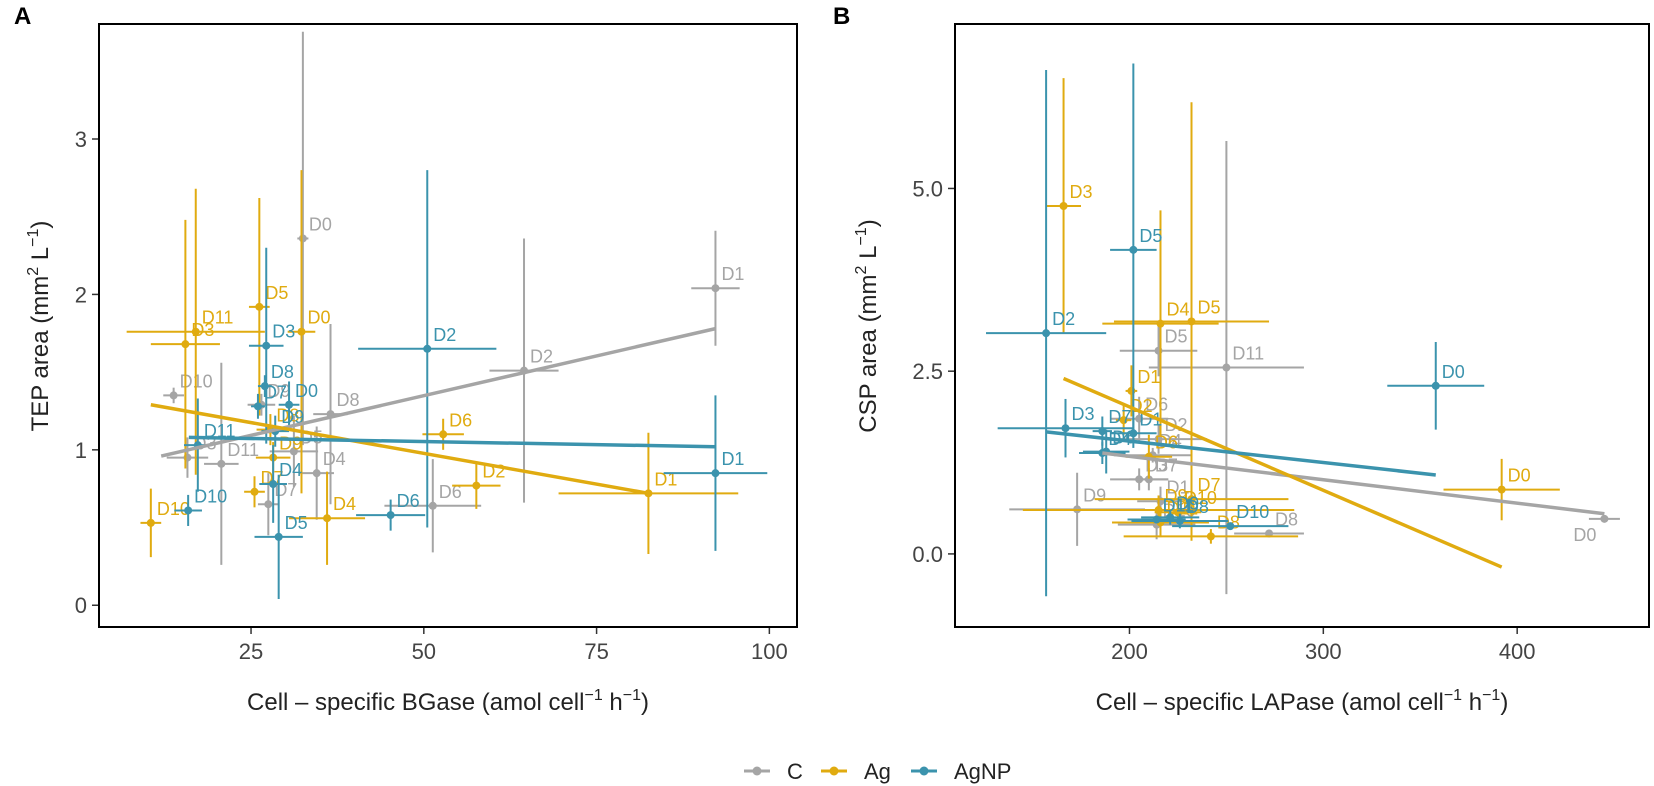 This screenshot has height=786, width=1654. Describe the element at coordinates (165, 523) in the screenshot. I see `data-point-ag-d10: D10` at that location.